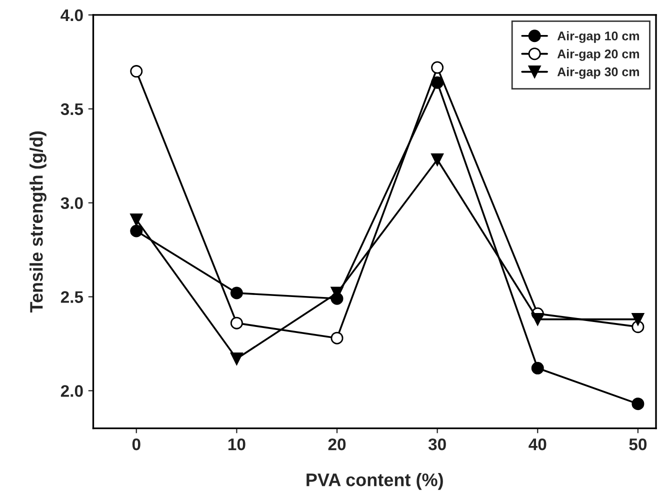 This screenshot has height=498, width=666. I want to click on legend-label: Air-gap 20 cm, so click(598, 55).